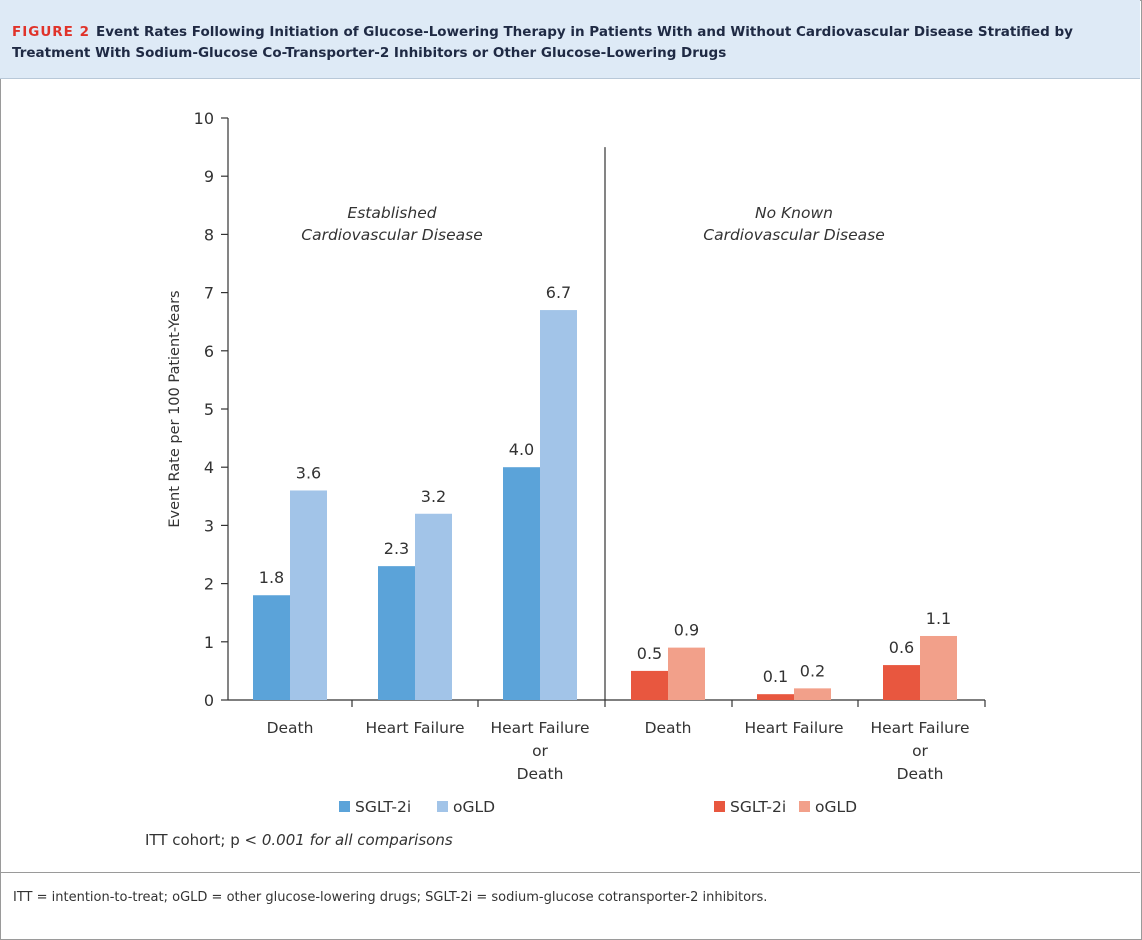 This screenshot has width=1142, height=940. What do you see at coordinates (308, 472) in the screenshot?
I see `bar-value-label: 3.6` at bounding box center [308, 472].